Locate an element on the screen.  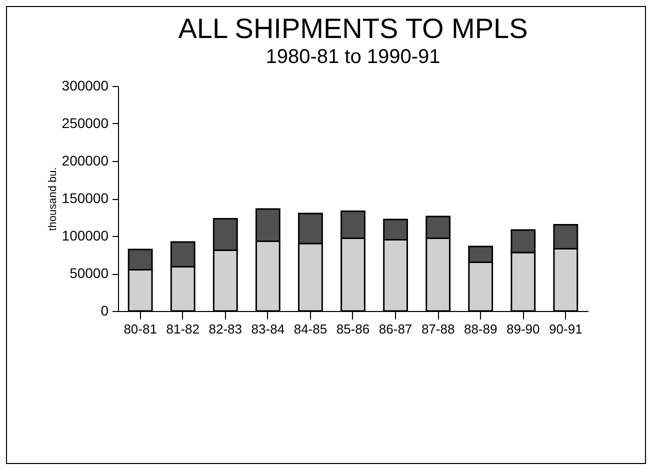
x-tick-label: 89-90 is located at coordinates (523, 329).